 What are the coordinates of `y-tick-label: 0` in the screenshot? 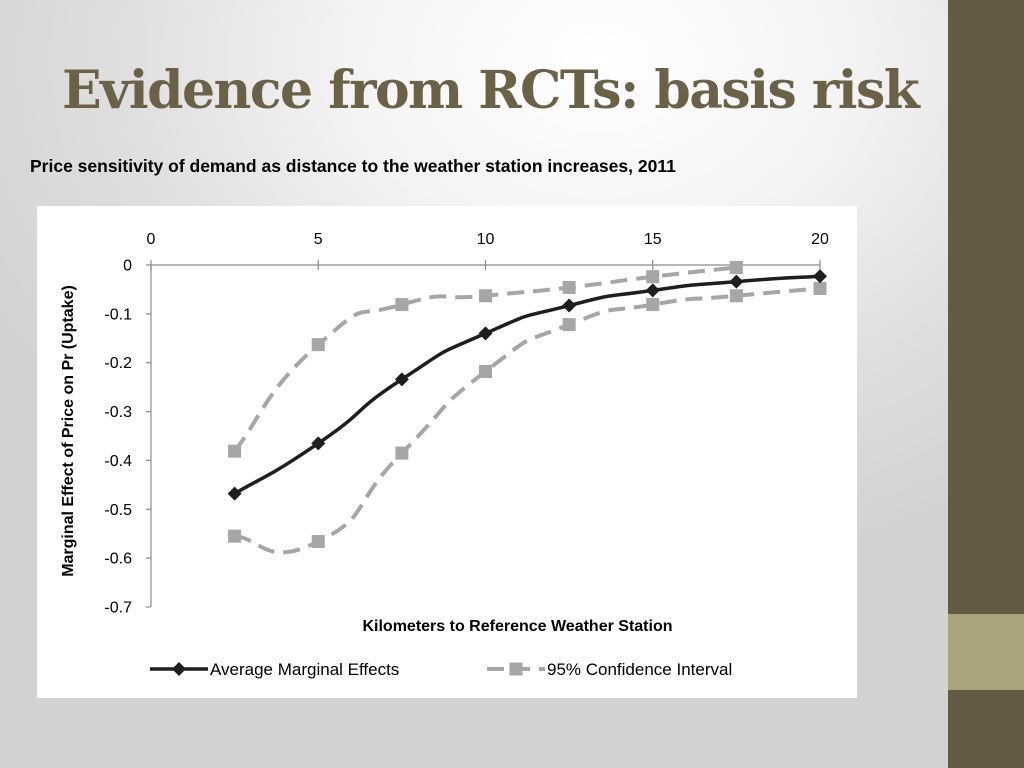 It's located at (127, 266).